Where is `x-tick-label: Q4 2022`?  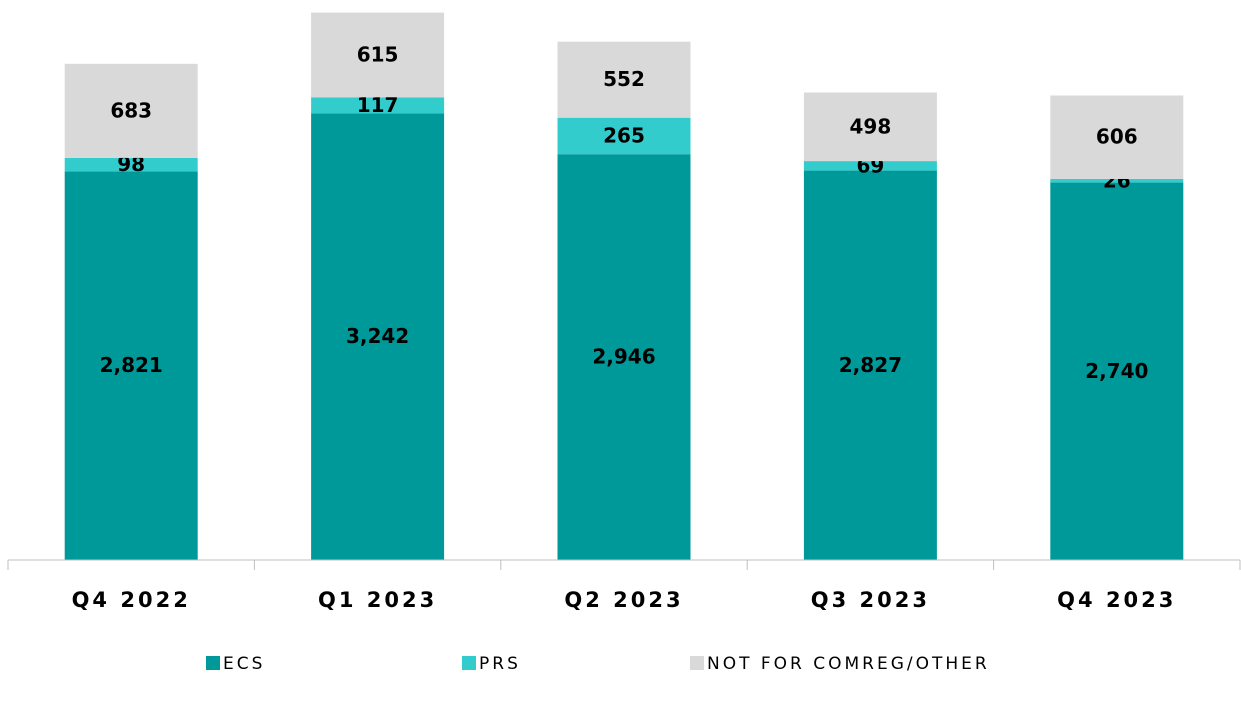
x-tick-label: Q4 2022 is located at coordinates (131, 600).